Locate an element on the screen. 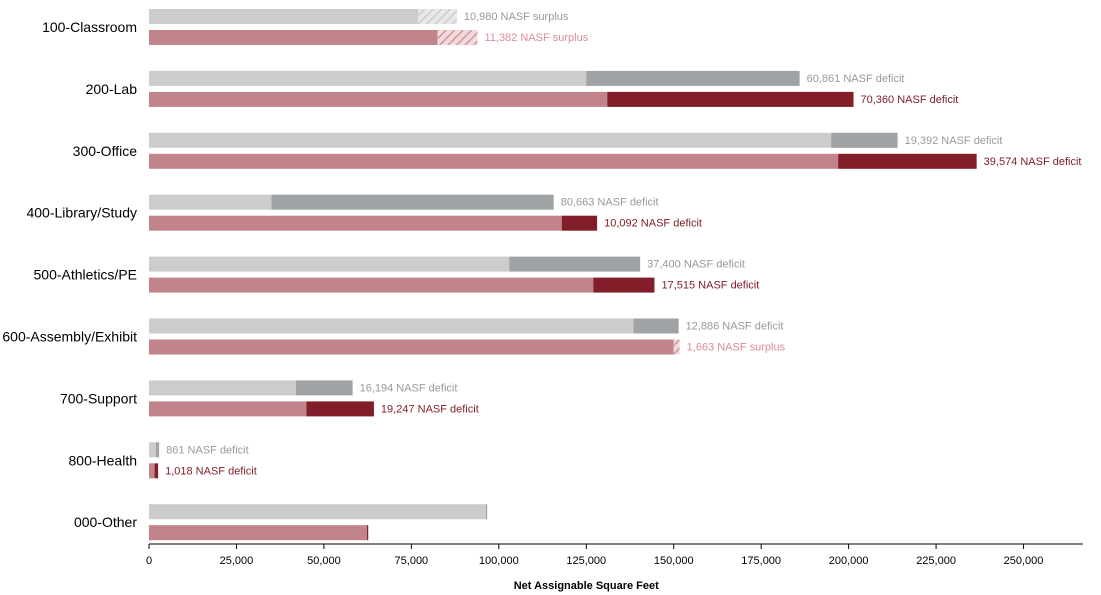 This screenshot has width=1101, height=595. bar-annotation: 19,392 NASF deficit is located at coordinates (954, 141).